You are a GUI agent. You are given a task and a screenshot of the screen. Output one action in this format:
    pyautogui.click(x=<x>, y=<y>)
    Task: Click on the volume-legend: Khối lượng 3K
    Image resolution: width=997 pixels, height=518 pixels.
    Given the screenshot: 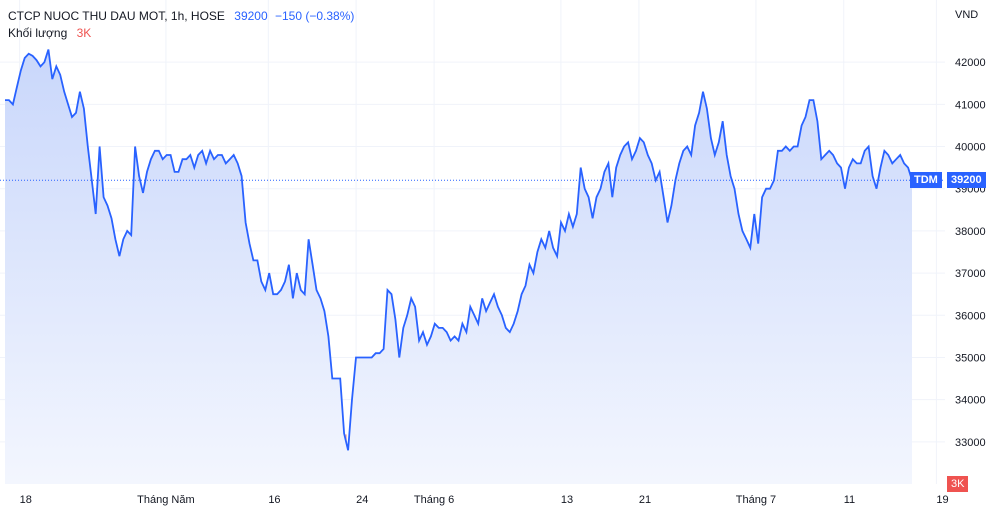 What is the action you would take?
    pyautogui.click(x=49, y=33)
    